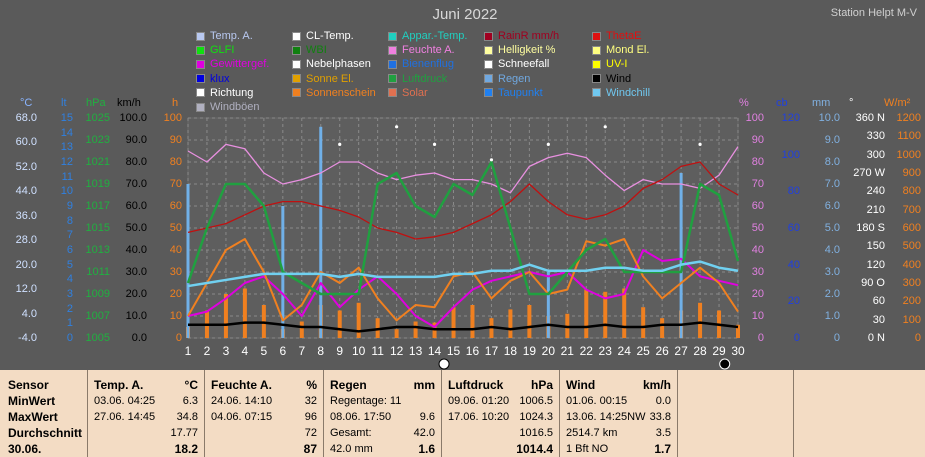  Describe the element at coordinates (97, 118) in the screenshot. I see `tick-label: 1025` at that location.